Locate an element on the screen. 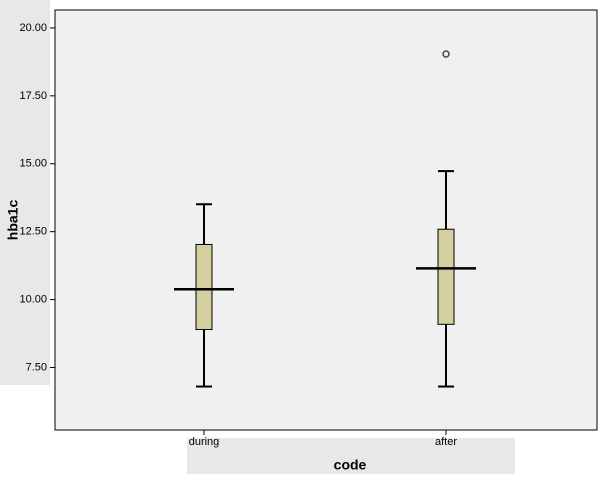  outlier is located at coordinates (446, 54).